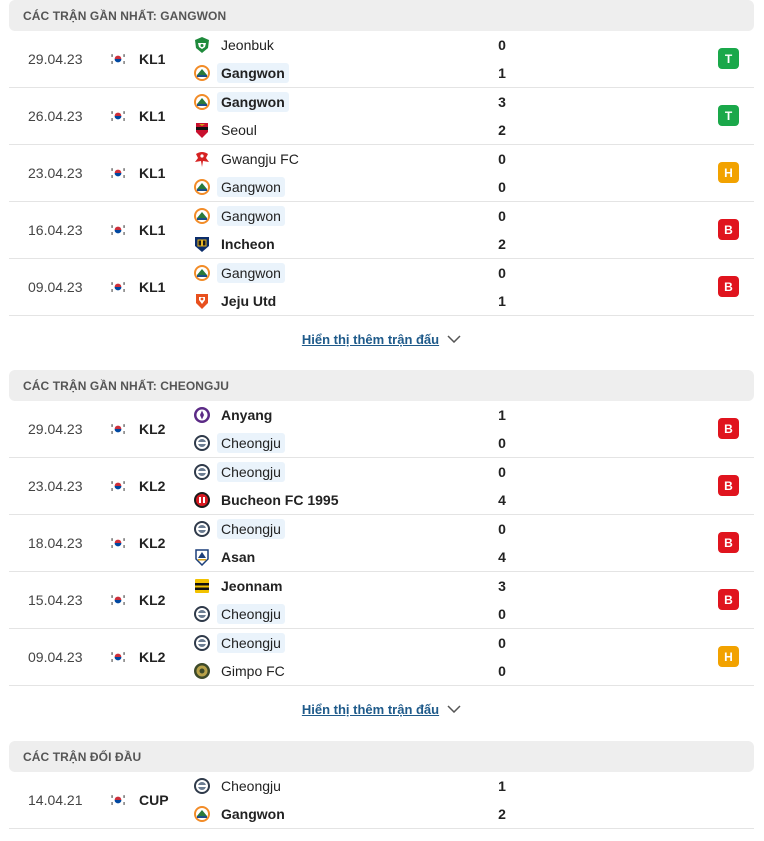 The height and width of the screenshot is (841, 764). What do you see at coordinates (381, 15) in the screenshot?
I see `section-title: CÁC TRẬN GẦN NHẤT: GANGWON` at bounding box center [381, 15].